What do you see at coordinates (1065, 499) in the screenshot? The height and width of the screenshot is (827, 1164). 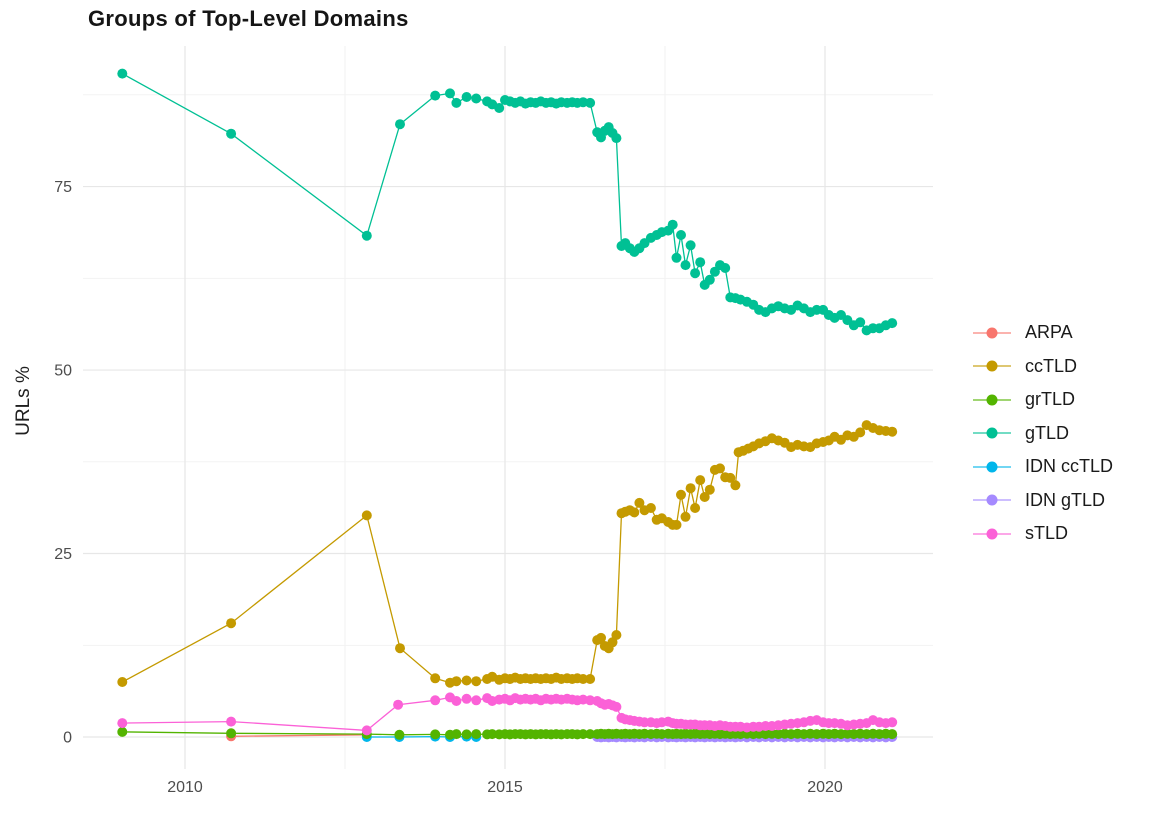 I see `legend-label: IDN gTLD` at bounding box center [1065, 499].